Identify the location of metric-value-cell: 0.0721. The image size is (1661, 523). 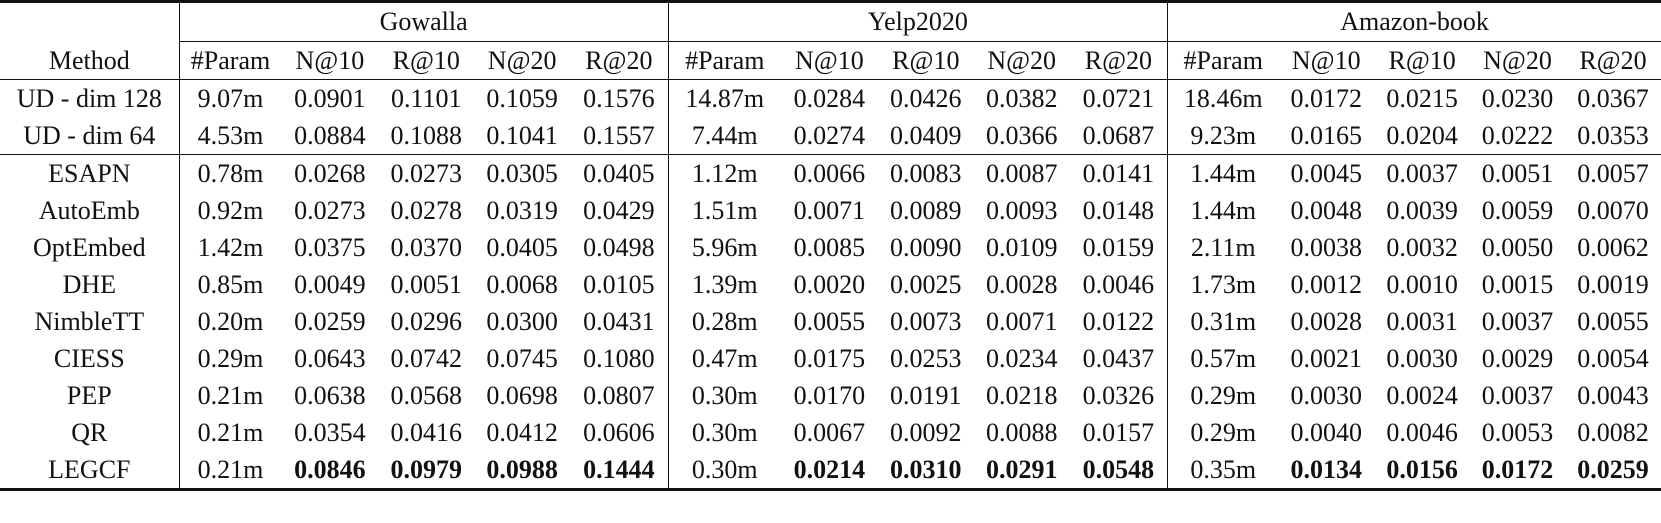
(1118, 98).